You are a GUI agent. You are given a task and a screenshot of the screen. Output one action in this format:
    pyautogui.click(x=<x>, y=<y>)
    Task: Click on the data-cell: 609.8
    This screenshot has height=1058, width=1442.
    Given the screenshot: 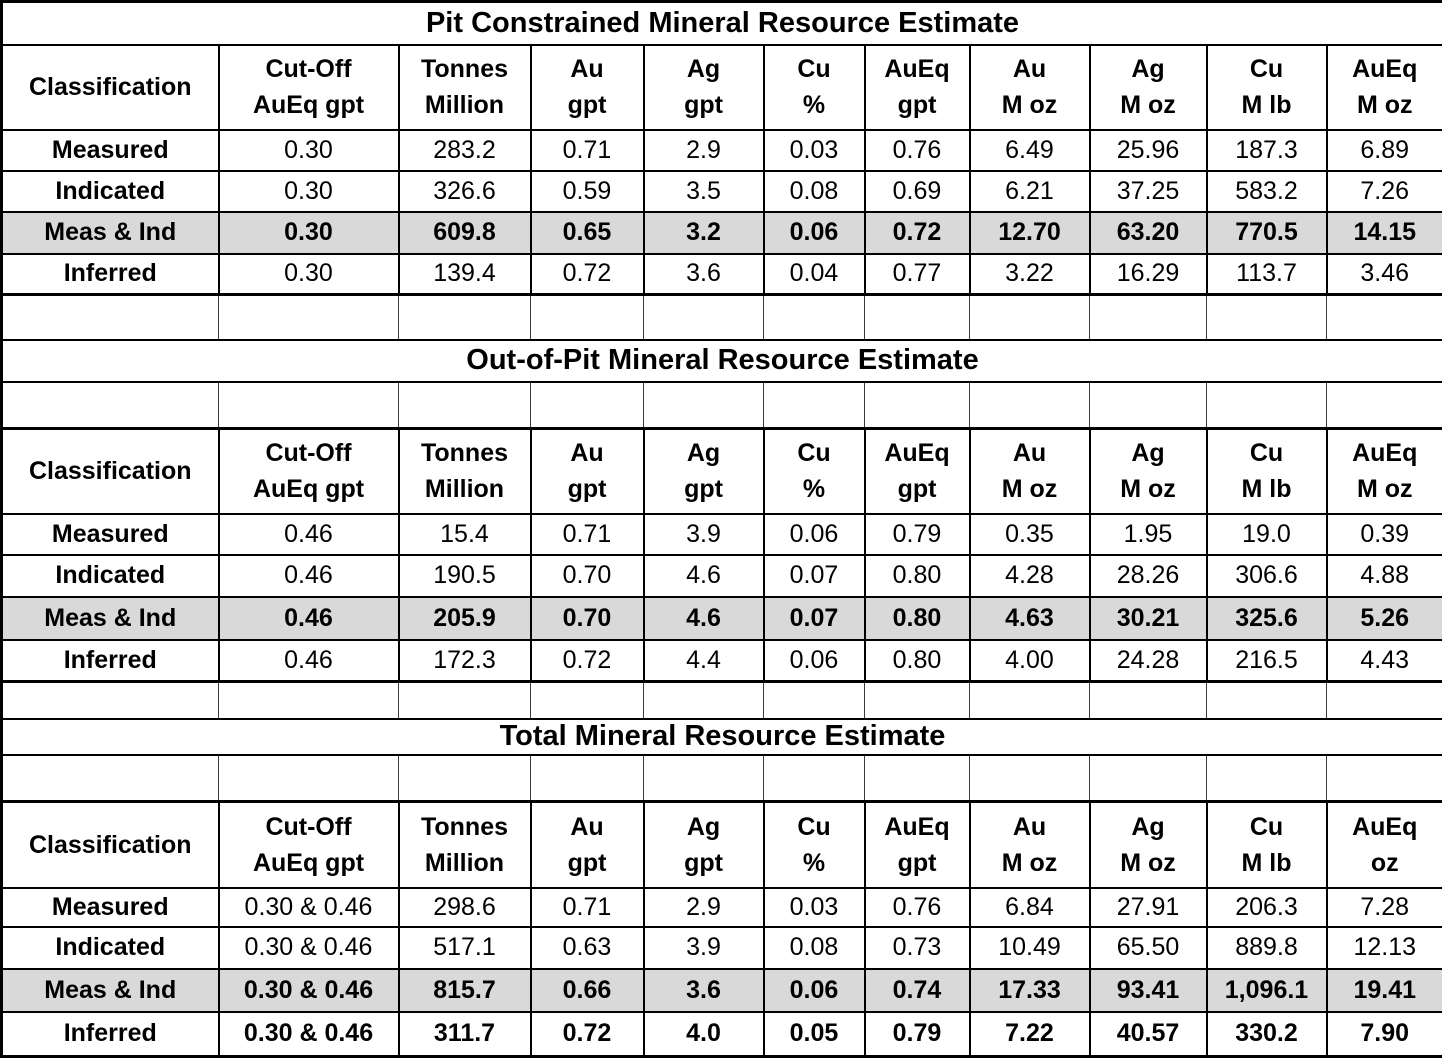 What is the action you would take?
    pyautogui.click(x=464, y=232)
    